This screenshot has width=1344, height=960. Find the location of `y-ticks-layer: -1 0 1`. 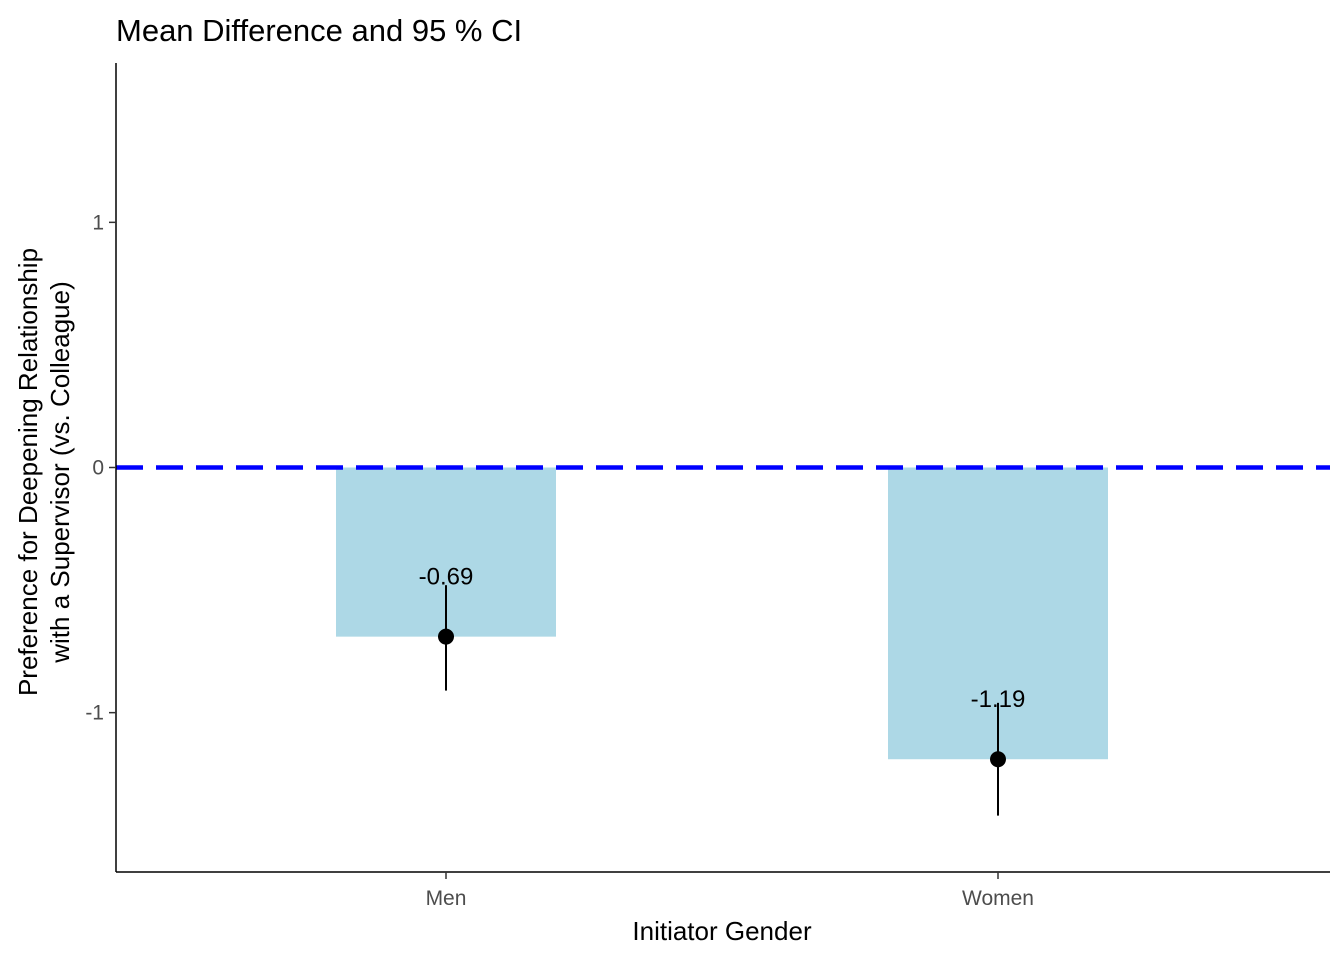

y-ticks-layer: -1 0 1 is located at coordinates (100, 468).